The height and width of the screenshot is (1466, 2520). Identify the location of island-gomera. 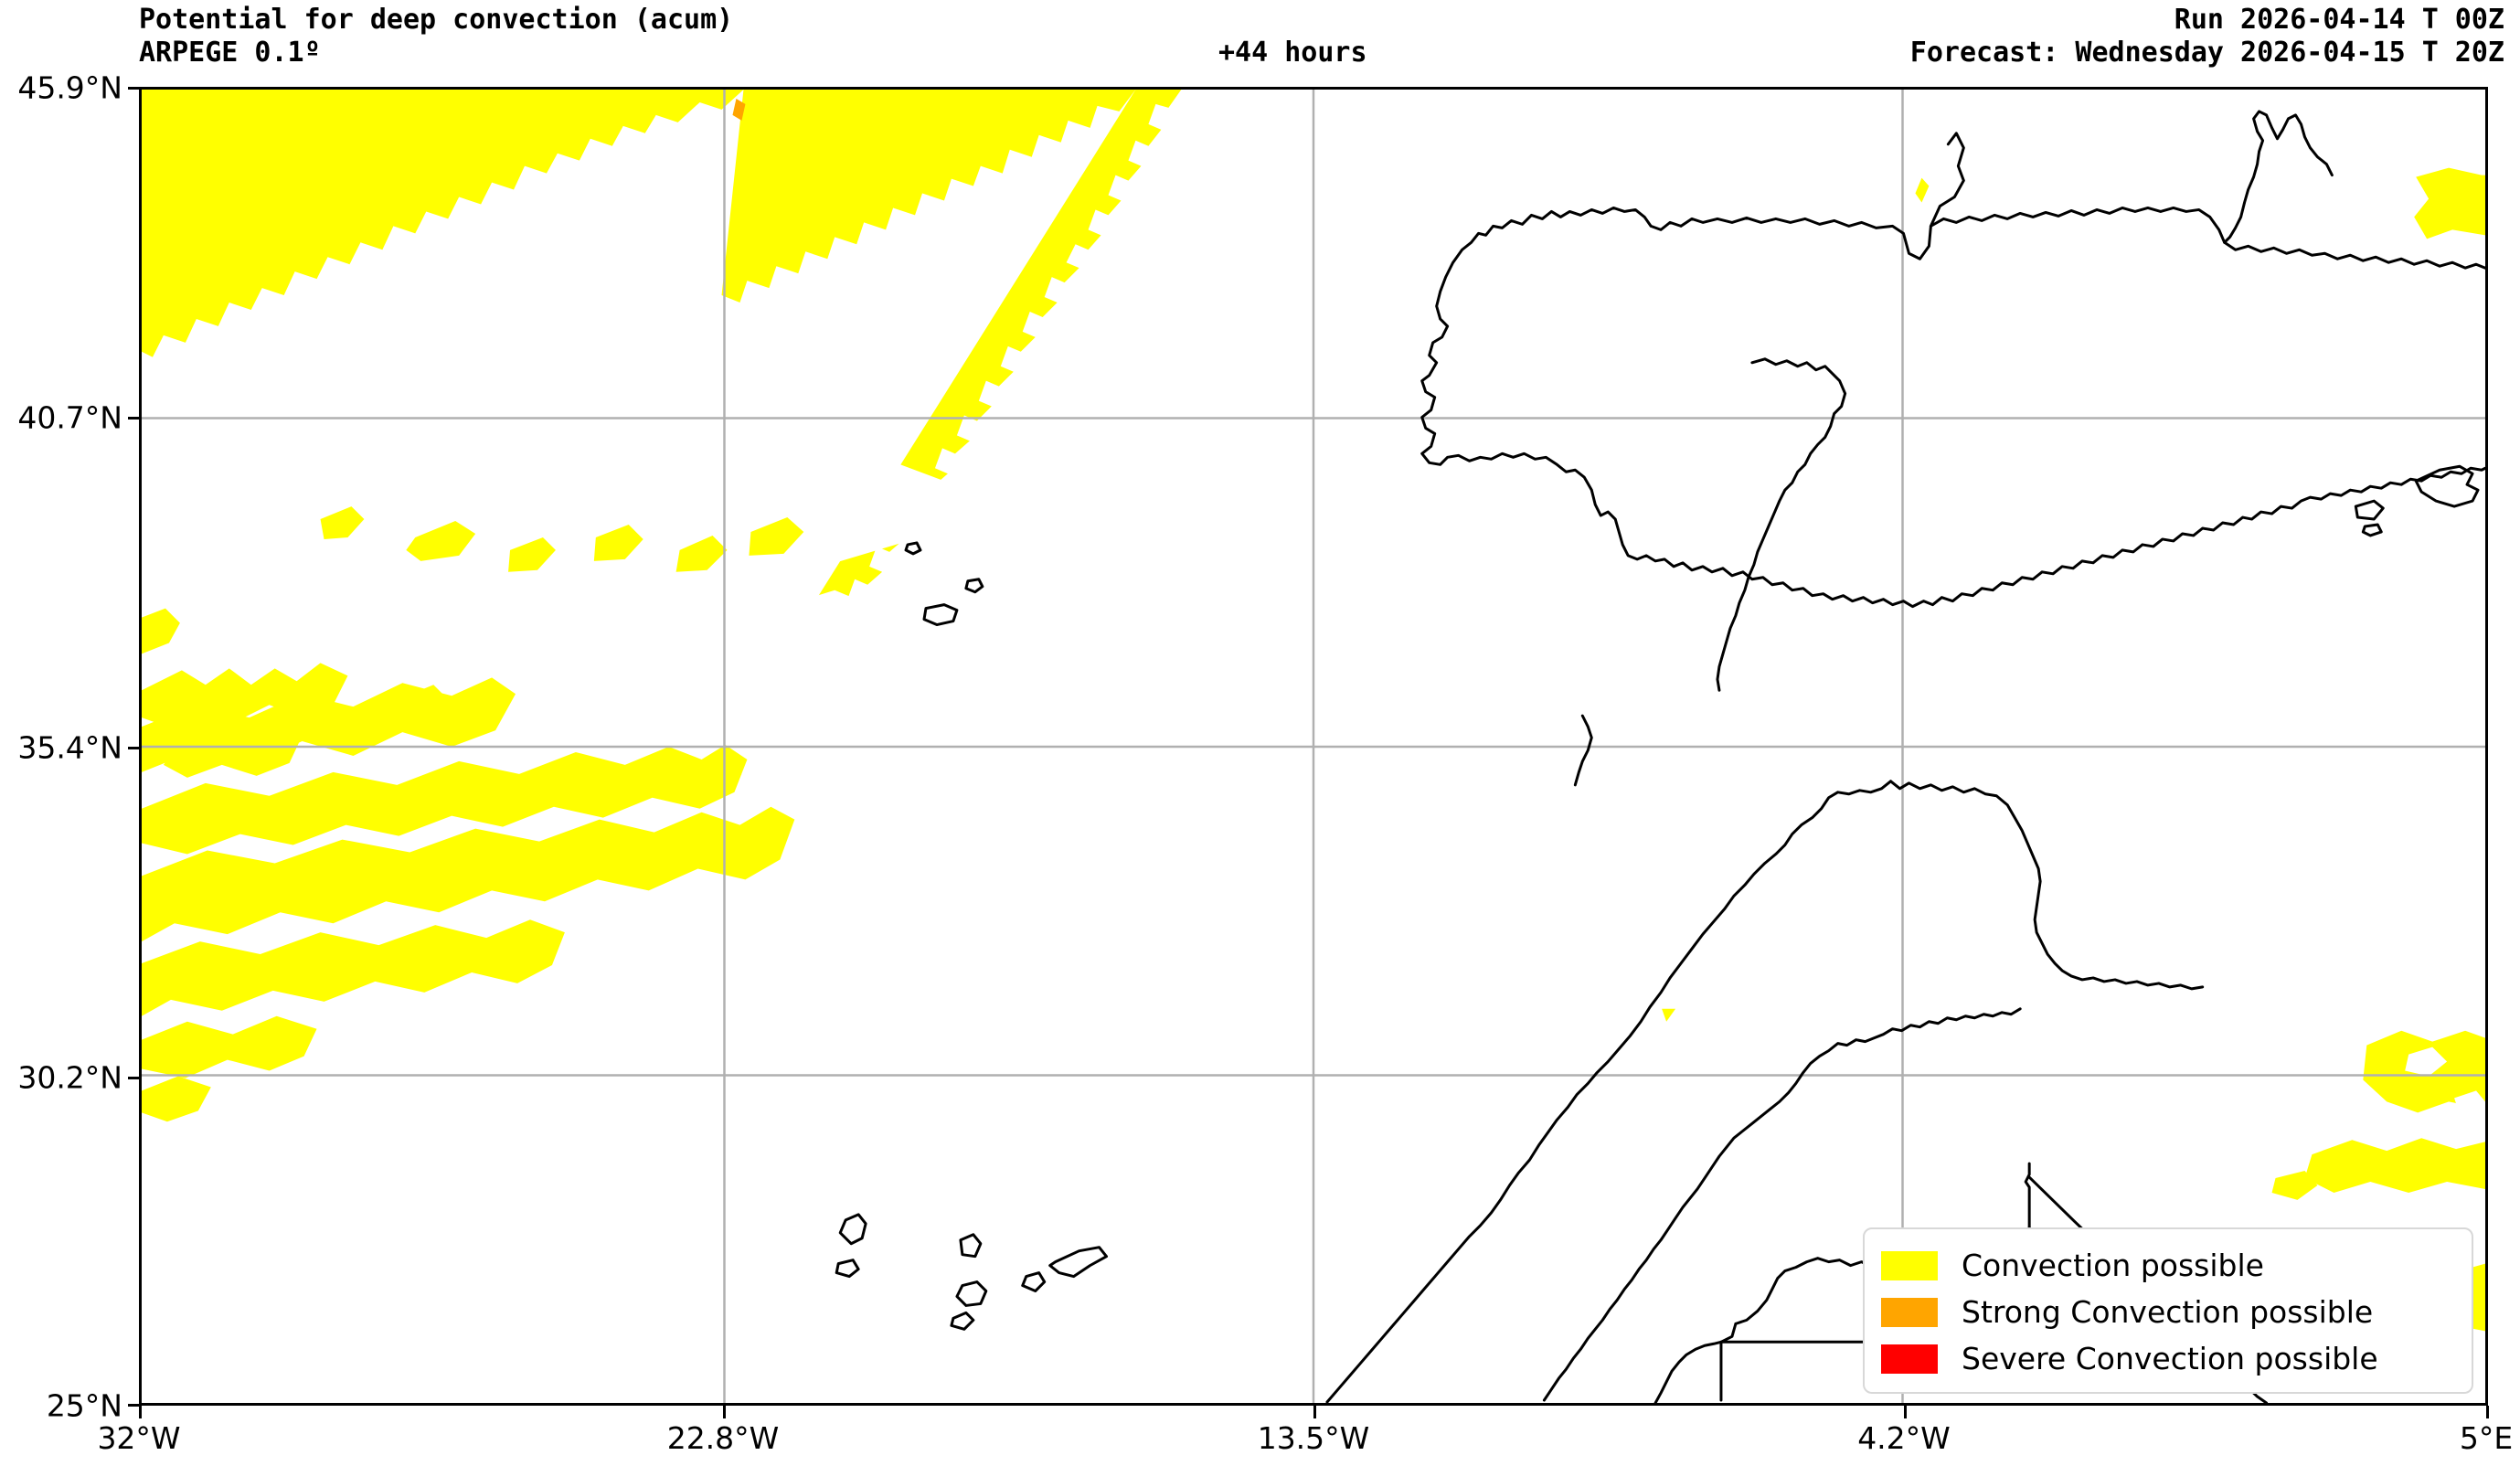
(1034, 1282).